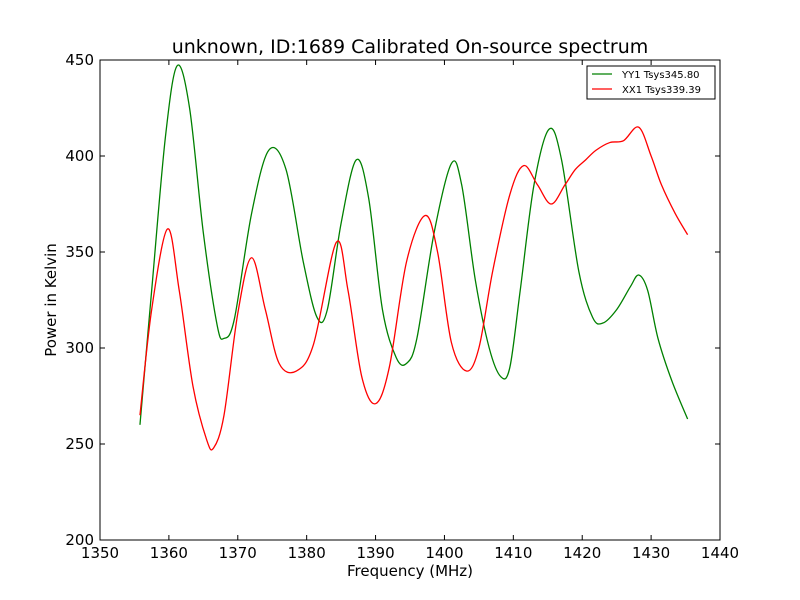 The height and width of the screenshot is (600, 800). What do you see at coordinates (79, 348) in the screenshot?
I see `y-tick-label: 300` at bounding box center [79, 348].